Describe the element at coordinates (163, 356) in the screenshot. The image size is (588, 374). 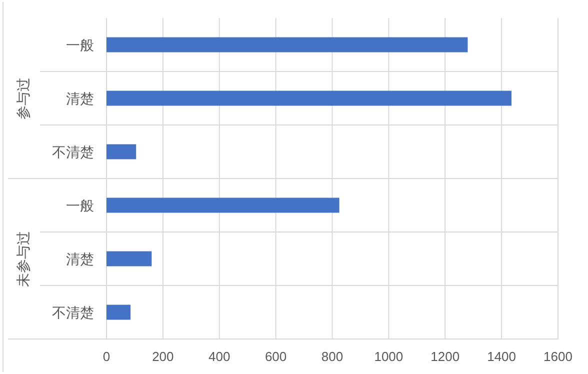
I see `x-tick-label: 200` at that location.